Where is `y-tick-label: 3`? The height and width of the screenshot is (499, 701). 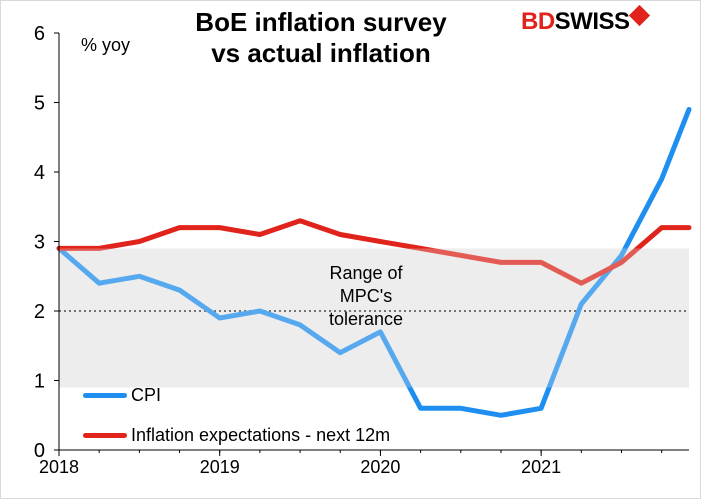 y-tick-label: 3 is located at coordinates (39, 243).